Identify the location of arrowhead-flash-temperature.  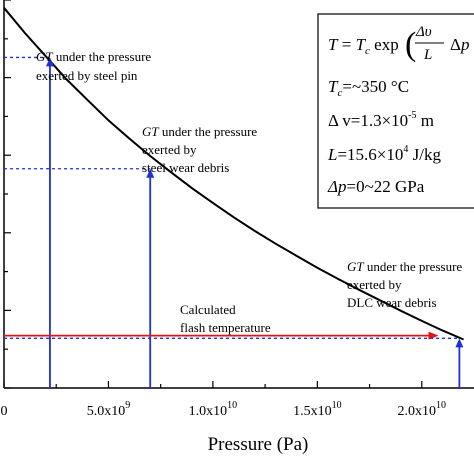
(433, 335).